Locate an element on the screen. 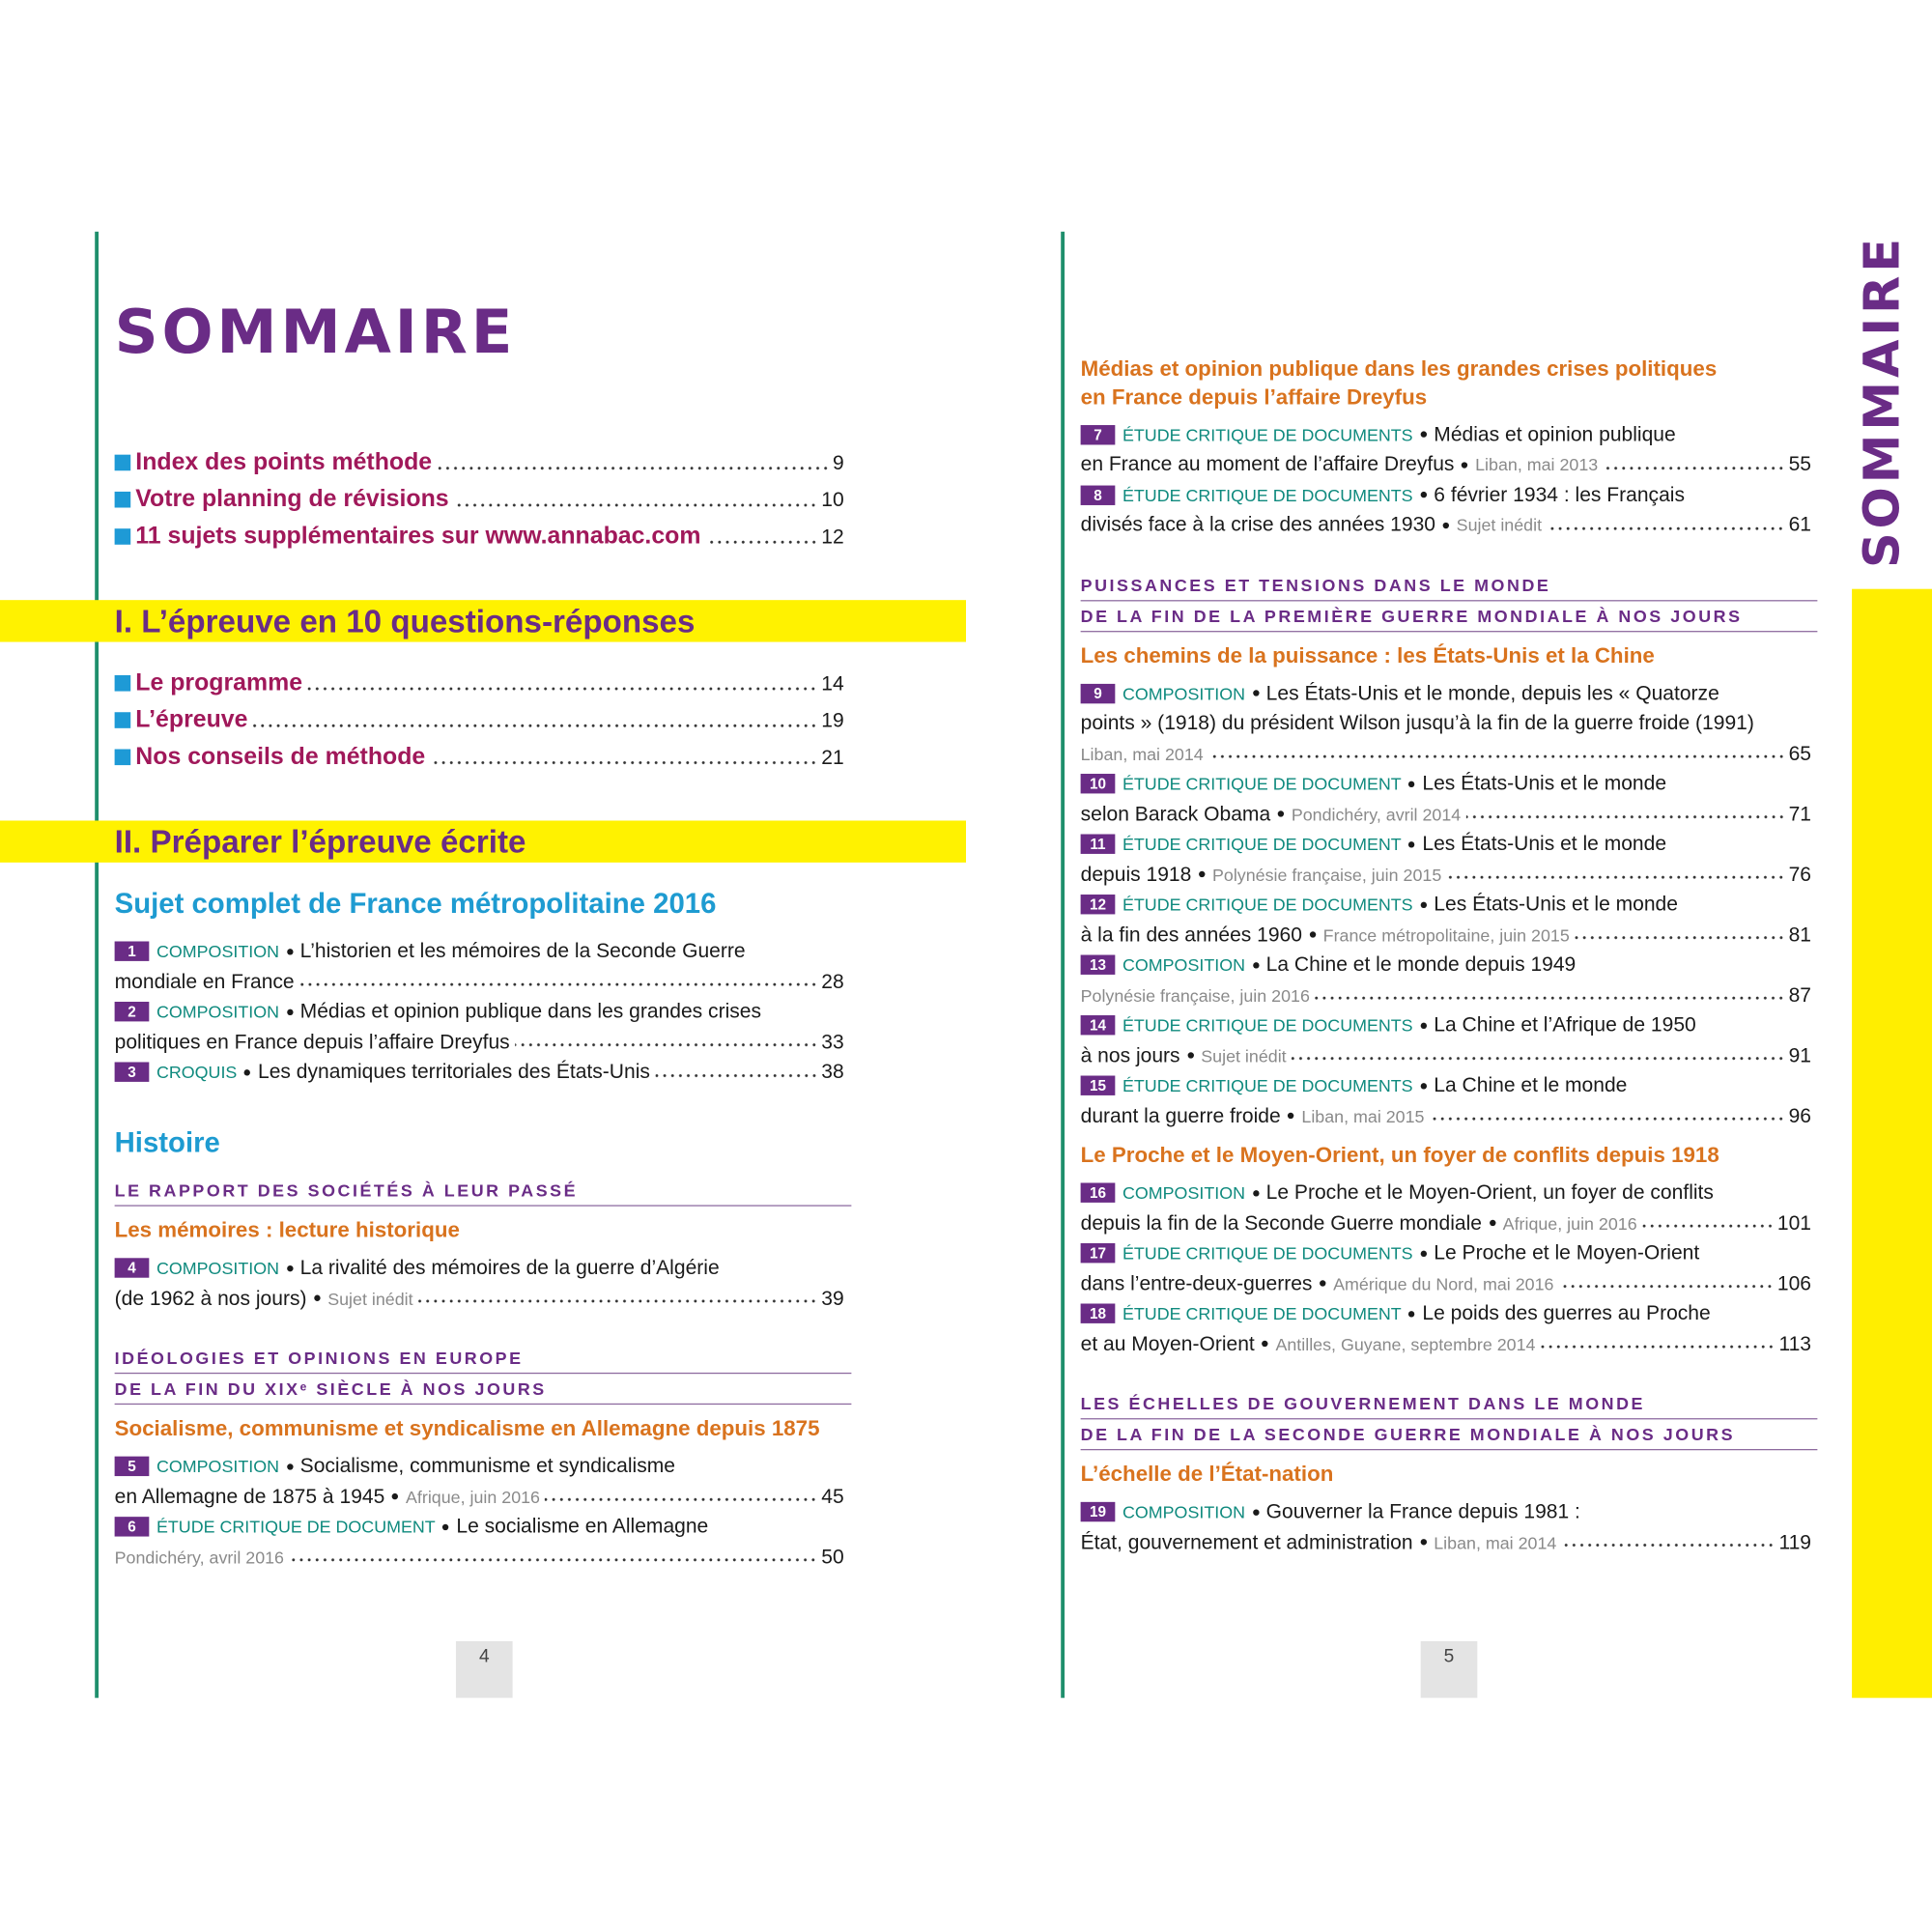 Image resolution: width=1932 pixels, height=1932 pixels. entry-text: divisés face à la crise des années 1930 is located at coordinates (1257, 524).